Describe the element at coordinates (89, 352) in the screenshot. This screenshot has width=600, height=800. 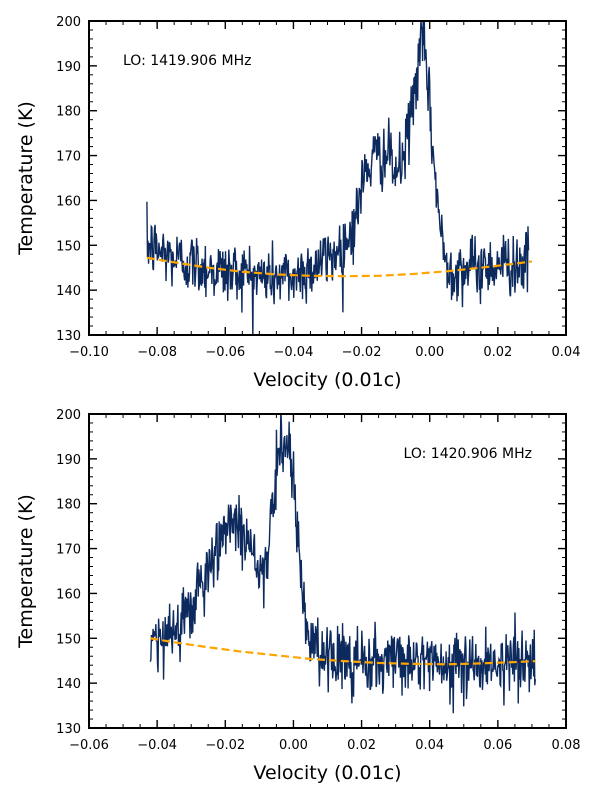
I see `x-tick-label: −0.10` at that location.